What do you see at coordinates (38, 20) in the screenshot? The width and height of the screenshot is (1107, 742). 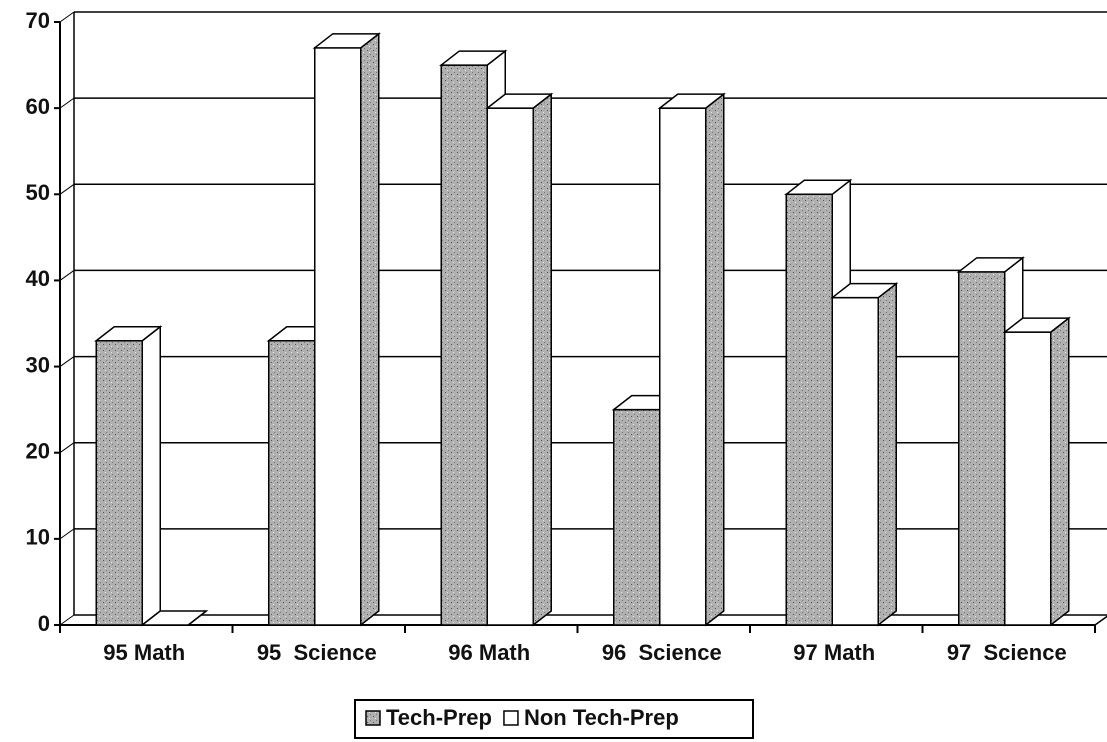 I see `y-tick-label: 70` at bounding box center [38, 20].